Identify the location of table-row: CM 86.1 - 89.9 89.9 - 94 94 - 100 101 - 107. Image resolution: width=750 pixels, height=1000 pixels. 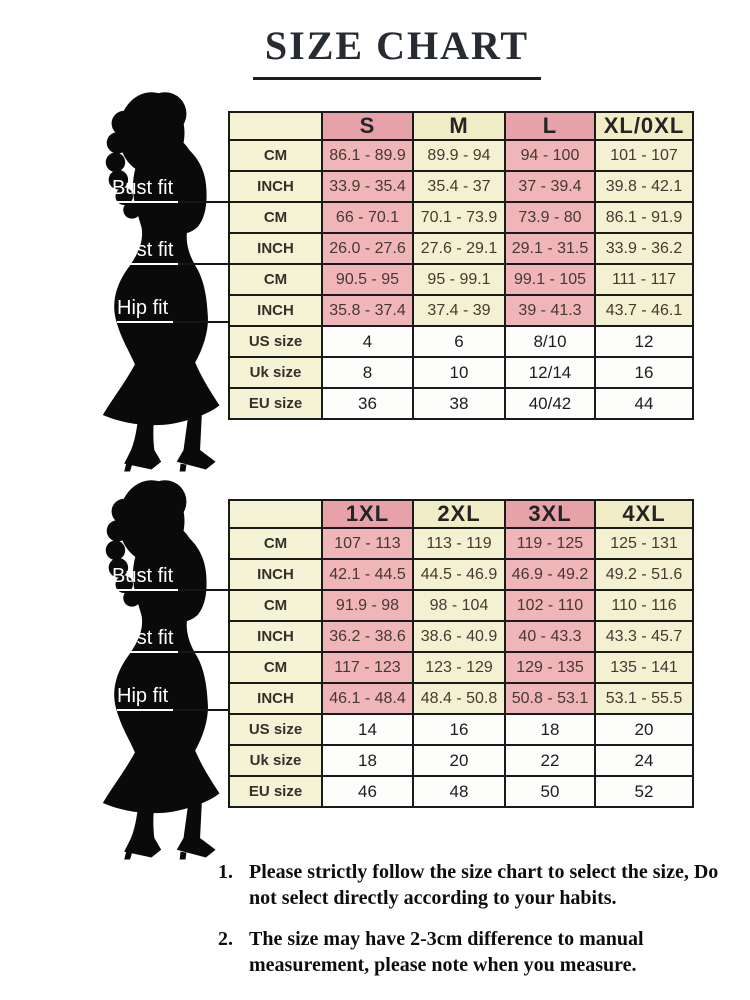
(461, 155).